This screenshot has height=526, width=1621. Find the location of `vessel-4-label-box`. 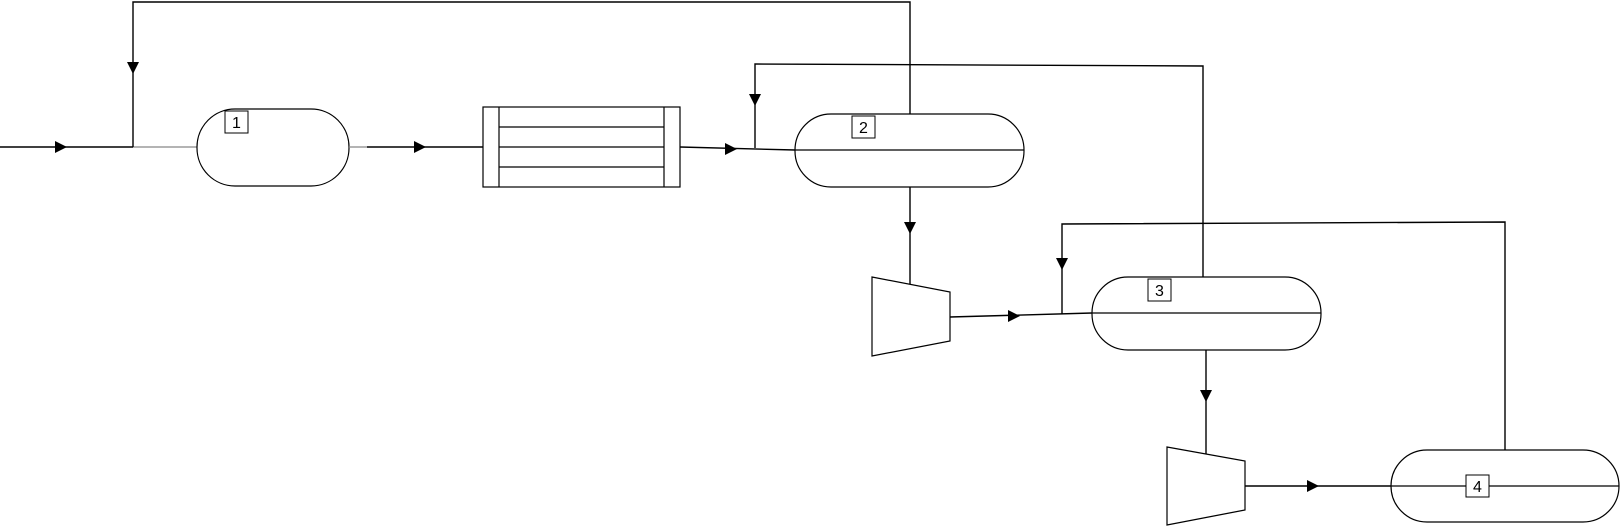

vessel-4-label-box is located at coordinates (1477, 486).